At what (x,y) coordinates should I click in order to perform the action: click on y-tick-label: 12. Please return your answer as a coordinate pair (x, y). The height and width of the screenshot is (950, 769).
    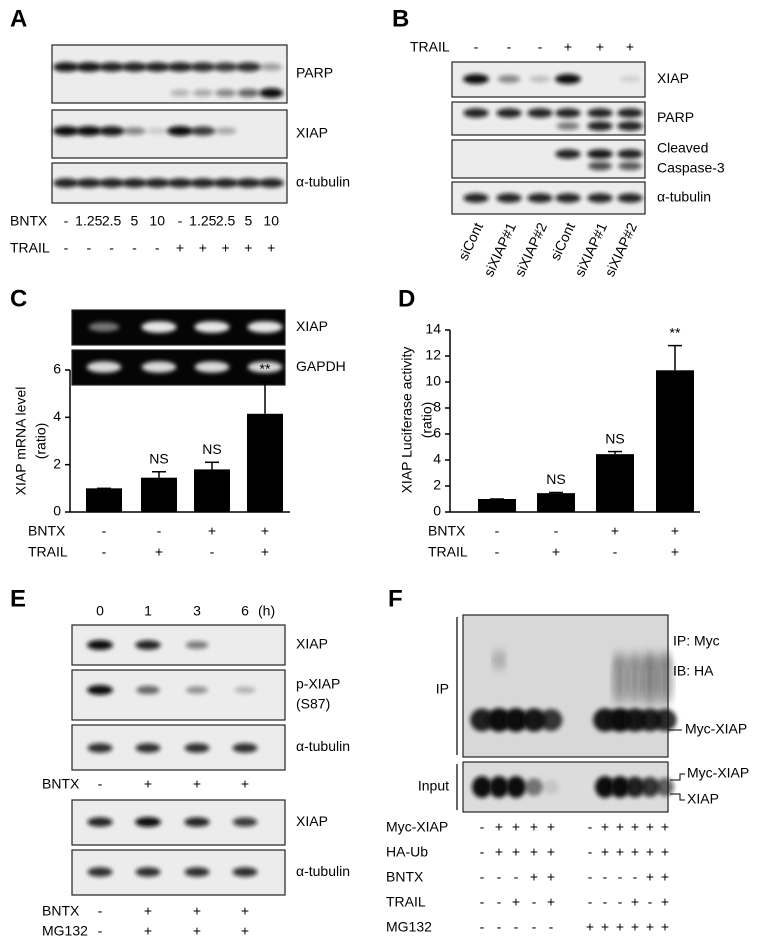
    Looking at the image, I should click on (433, 355).